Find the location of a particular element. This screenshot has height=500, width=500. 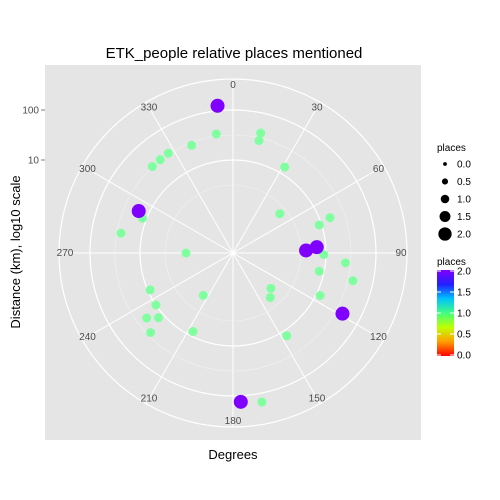

angle-tick-label: 150 is located at coordinates (317, 398).